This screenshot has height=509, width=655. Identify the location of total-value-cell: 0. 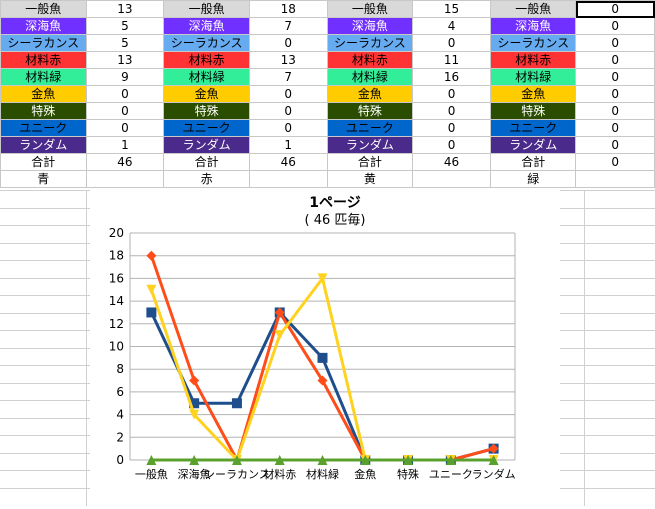
(615, 162).